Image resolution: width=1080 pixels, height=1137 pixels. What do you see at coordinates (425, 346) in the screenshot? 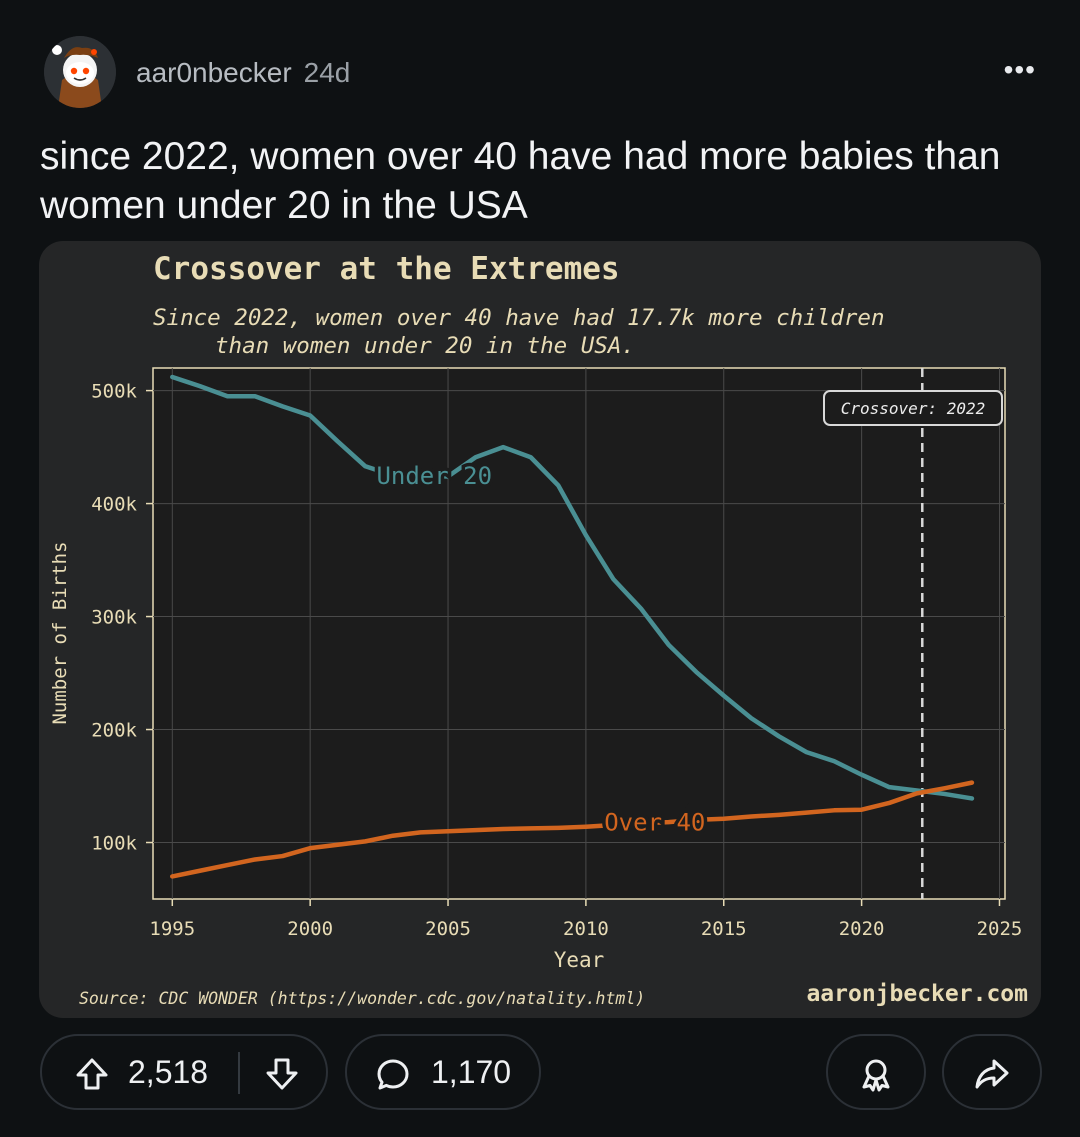
I see `chart-subtitle-line-2: than women under 20 in the USA.` at bounding box center [425, 346].